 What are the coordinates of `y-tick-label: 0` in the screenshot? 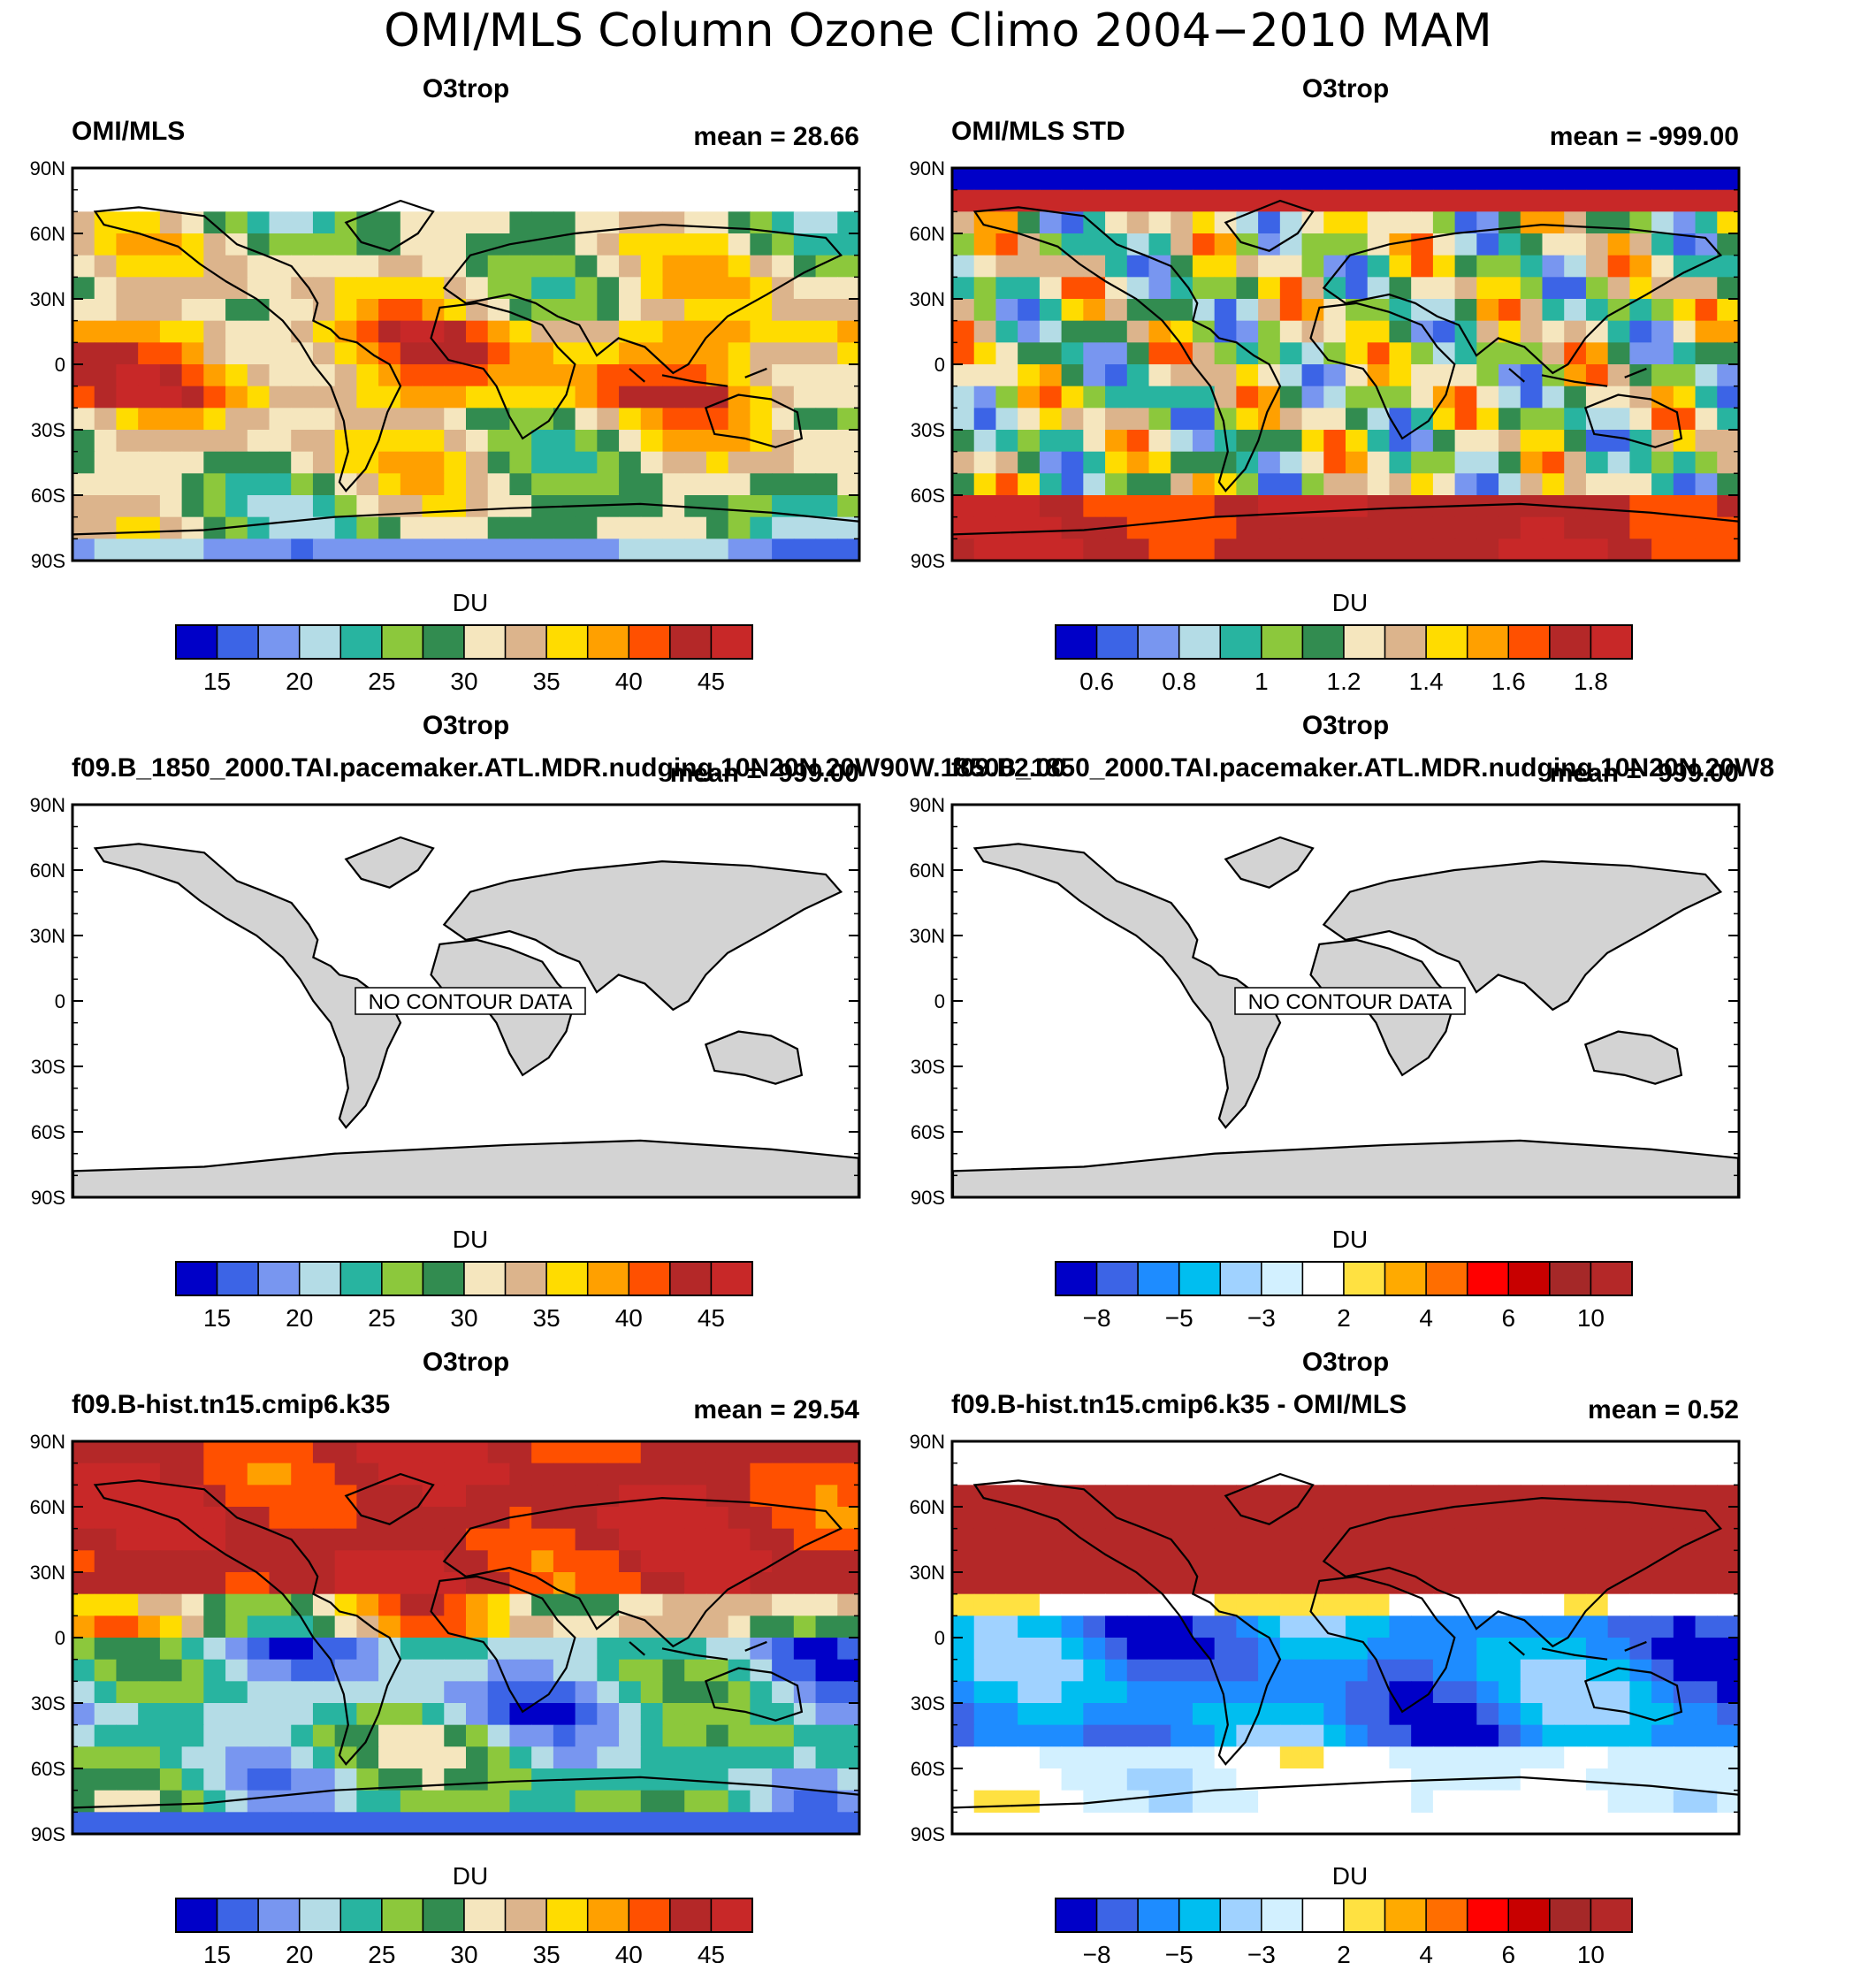 It's located at (939, 1001).